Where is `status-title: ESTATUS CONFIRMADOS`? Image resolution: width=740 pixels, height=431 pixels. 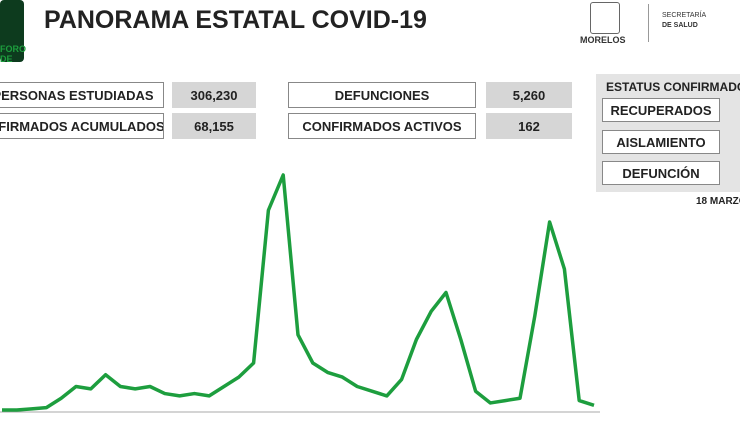 status-title: ESTATUS CONFIRMADOS is located at coordinates (673, 87).